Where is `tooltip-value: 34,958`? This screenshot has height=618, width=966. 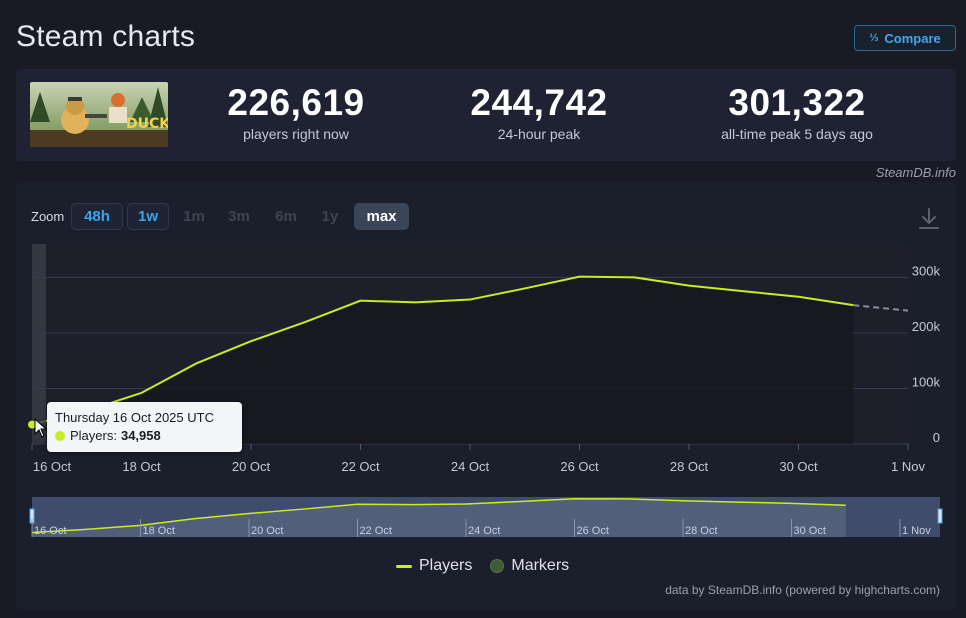 tooltip-value: 34,958 is located at coordinates (140, 435).